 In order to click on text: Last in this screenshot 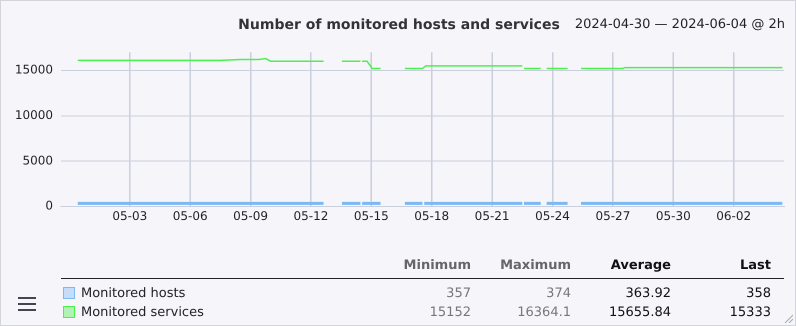, I will do `click(754, 265)`.